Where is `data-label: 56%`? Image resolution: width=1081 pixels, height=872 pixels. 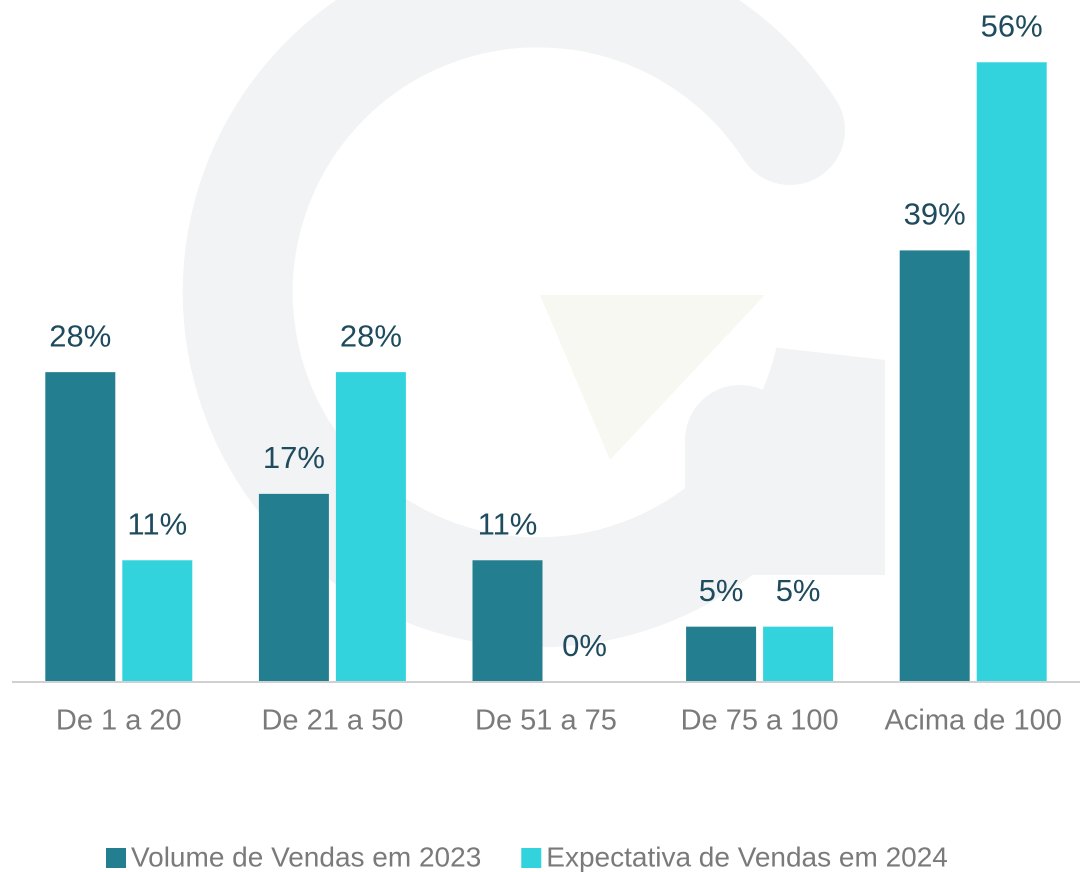 data-label: 56% is located at coordinates (1012, 25).